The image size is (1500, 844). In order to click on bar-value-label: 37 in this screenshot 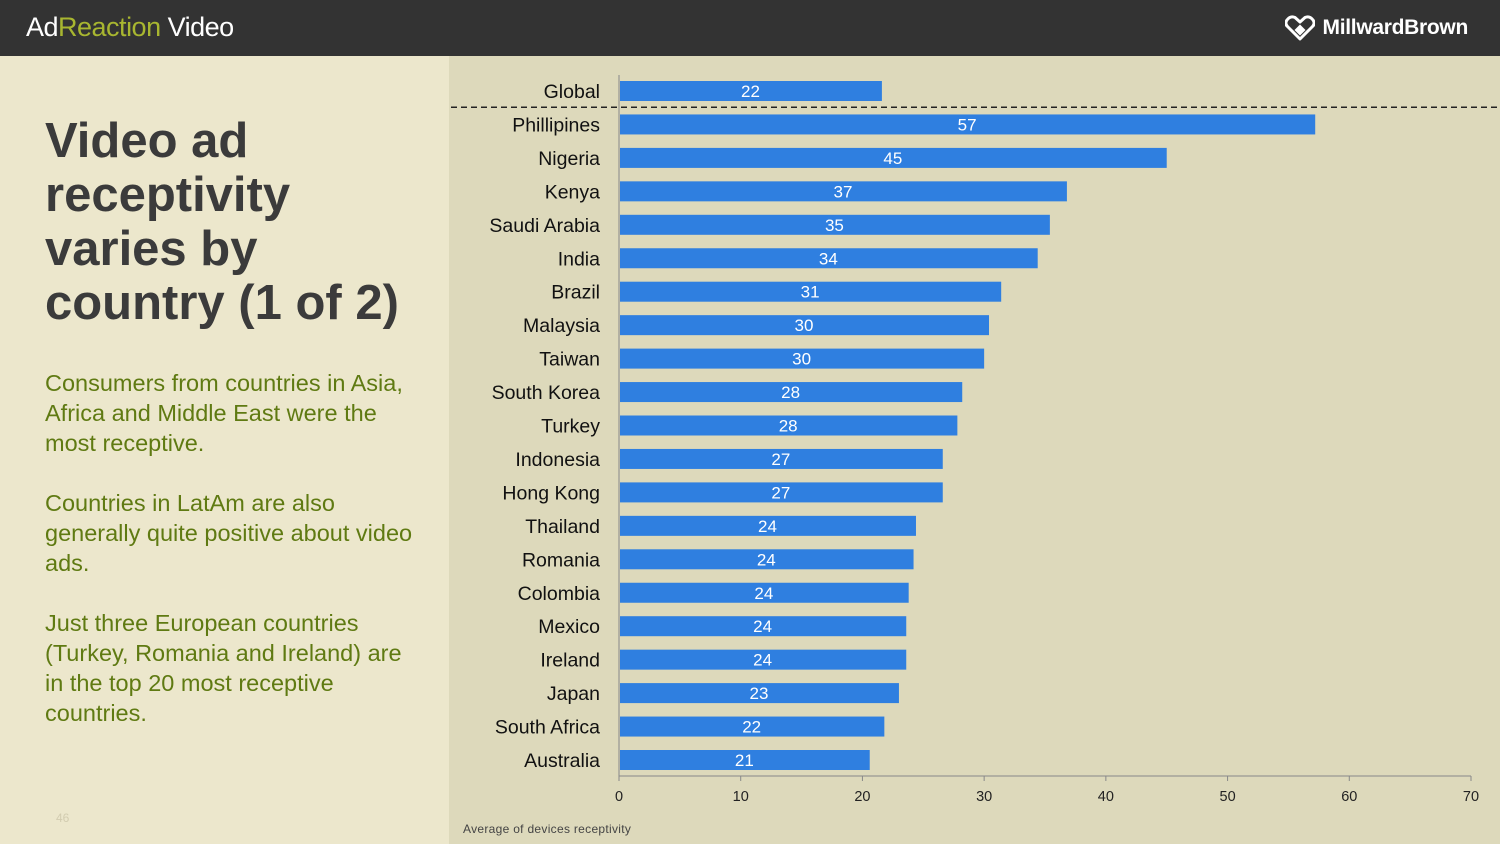, I will do `click(842, 191)`.